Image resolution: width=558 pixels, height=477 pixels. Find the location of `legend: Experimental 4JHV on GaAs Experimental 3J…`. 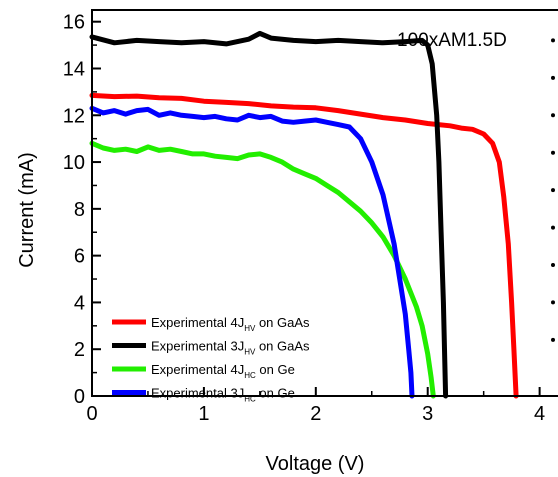

legend: Experimental 4JHV on GaAs Experimental 3J… is located at coordinates (211, 359).